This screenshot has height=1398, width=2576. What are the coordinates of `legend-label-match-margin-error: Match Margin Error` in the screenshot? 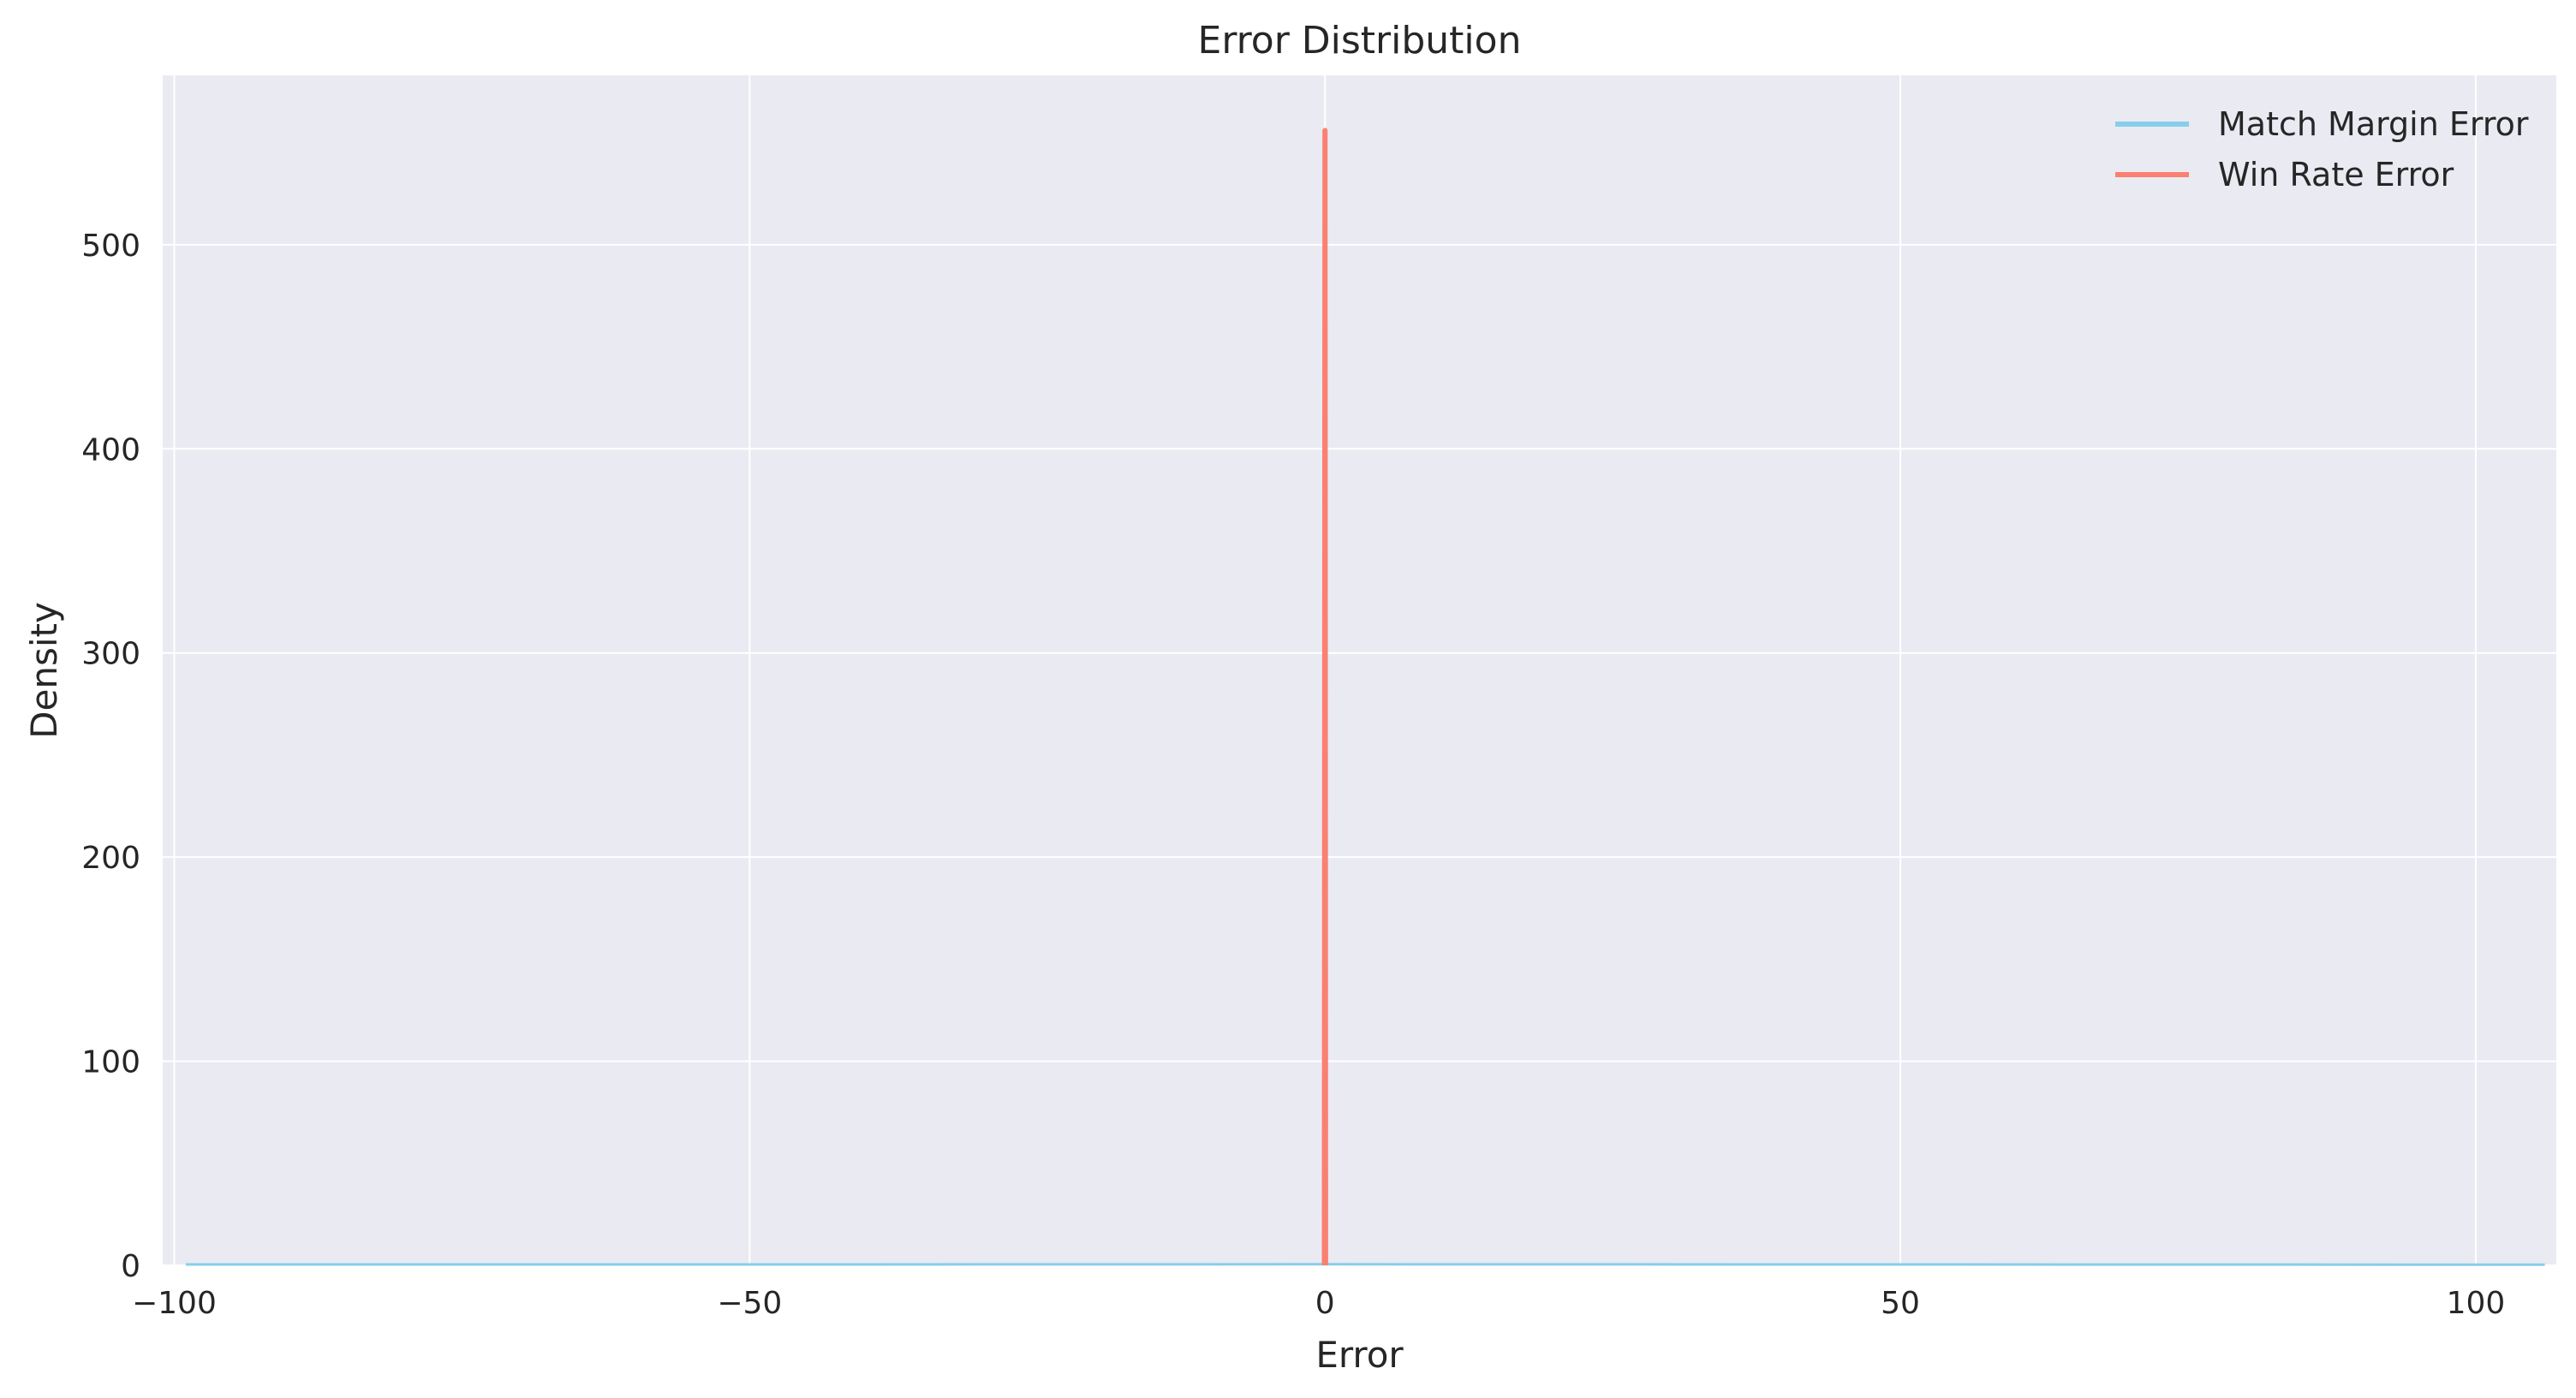 It's located at (2373, 124).